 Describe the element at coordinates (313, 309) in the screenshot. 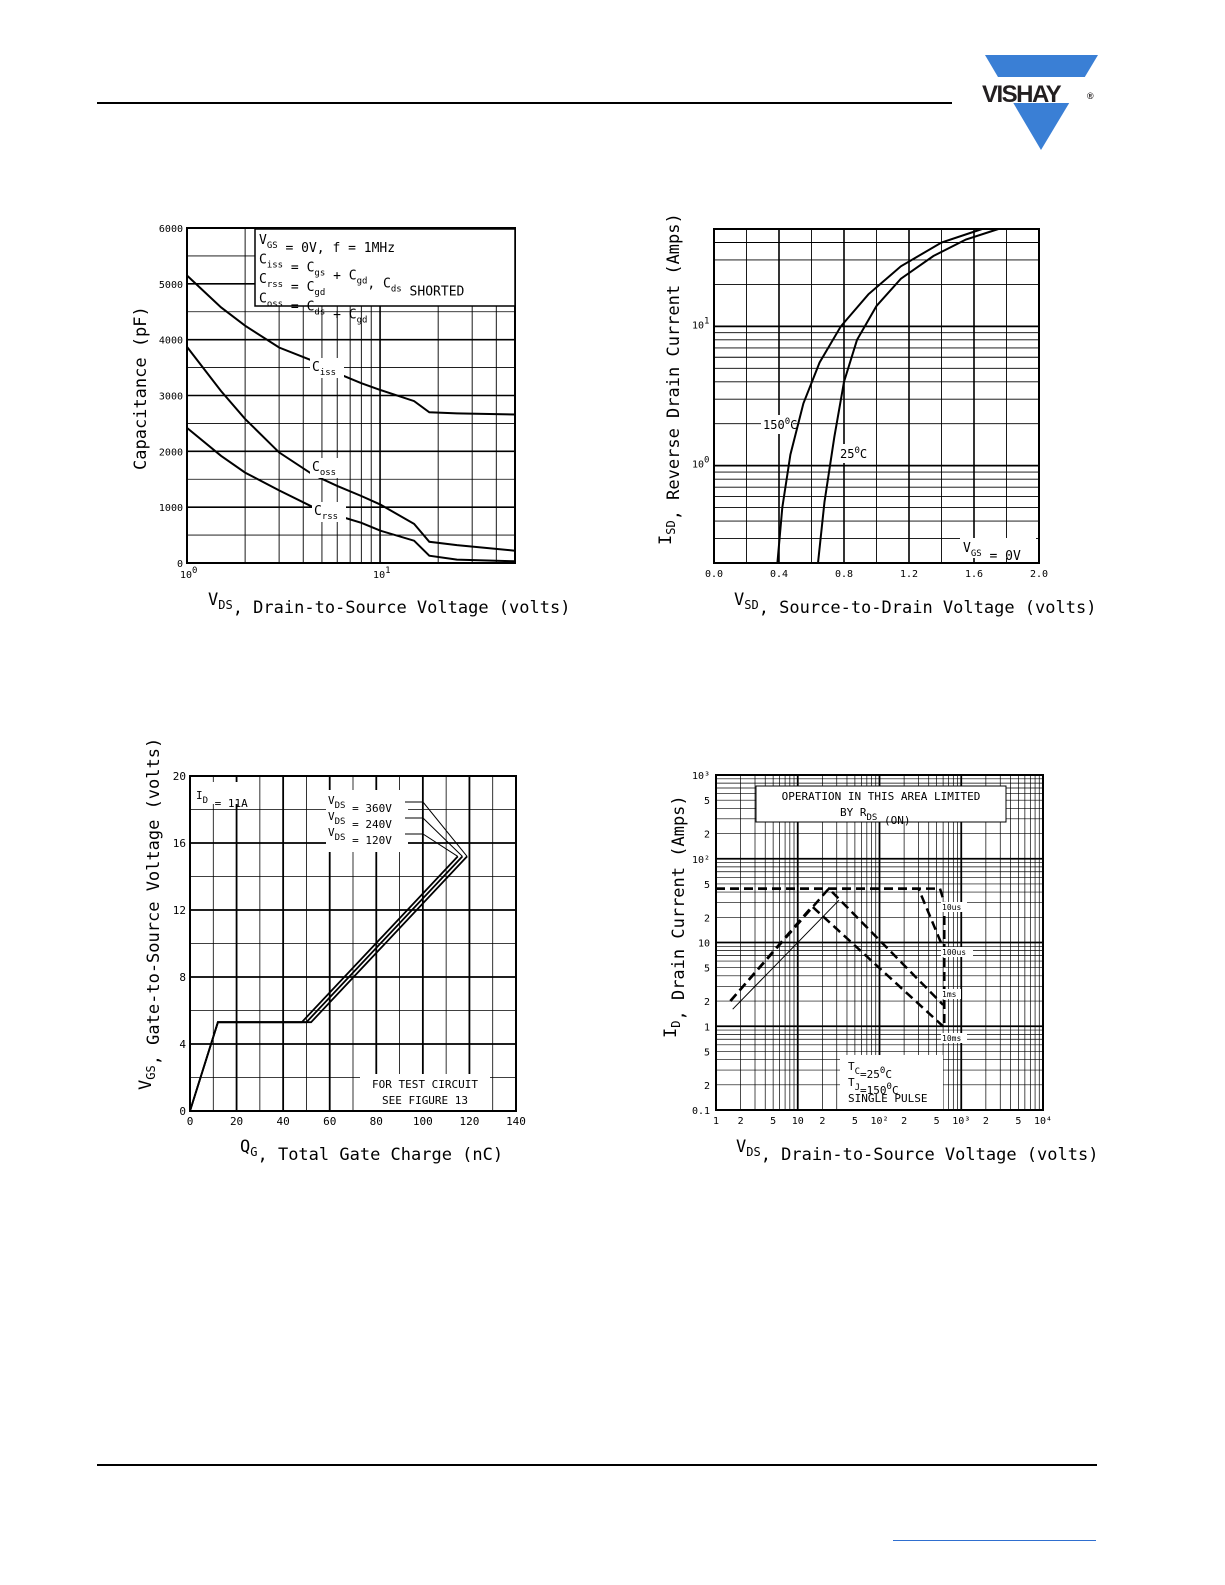

I see `condition-line: Coss = Cds + Cgd` at that location.